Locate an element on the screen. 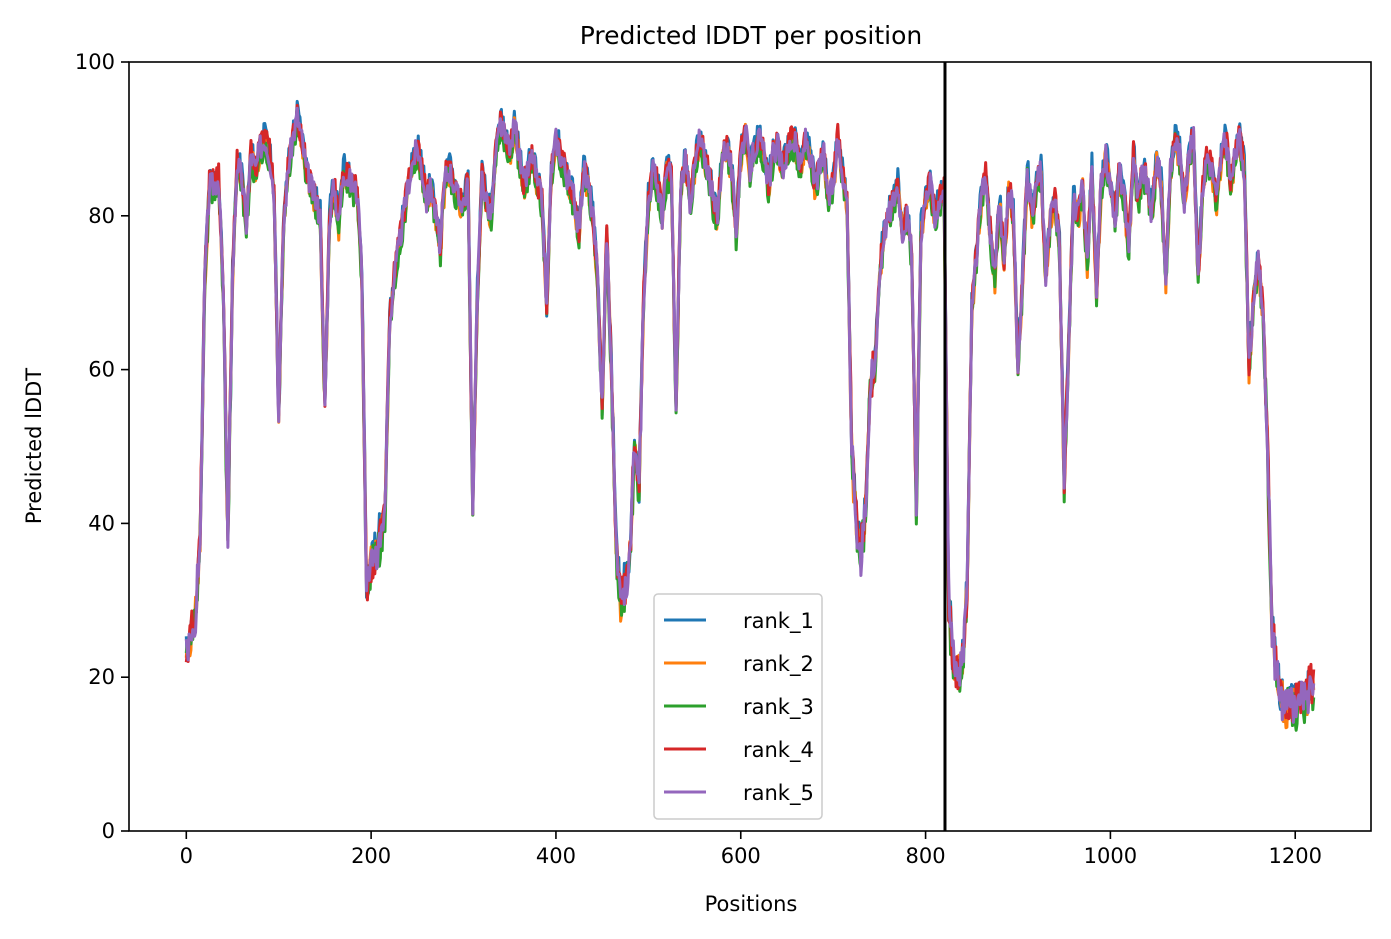 The image size is (1391, 939). y-tick-label: 100 is located at coordinates (95, 62).